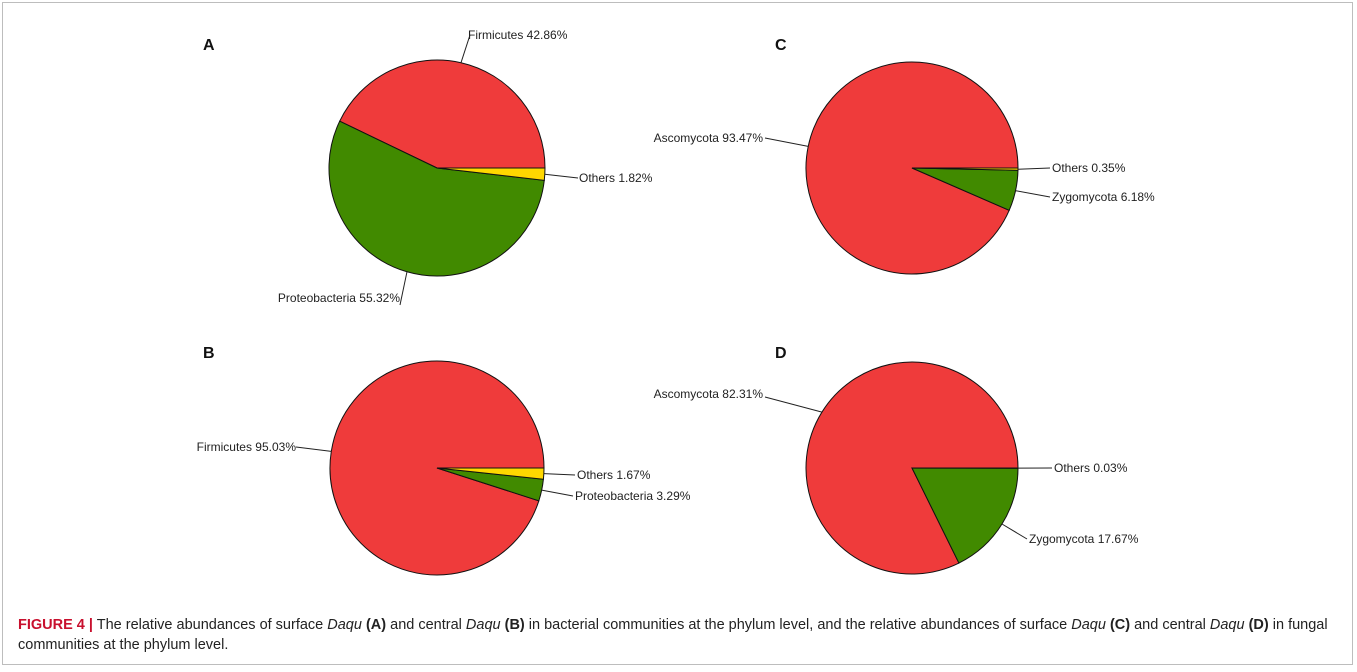 This screenshot has width=1357, height=672. I want to click on leader-line-c-zygomycota, so click(1033, 194).